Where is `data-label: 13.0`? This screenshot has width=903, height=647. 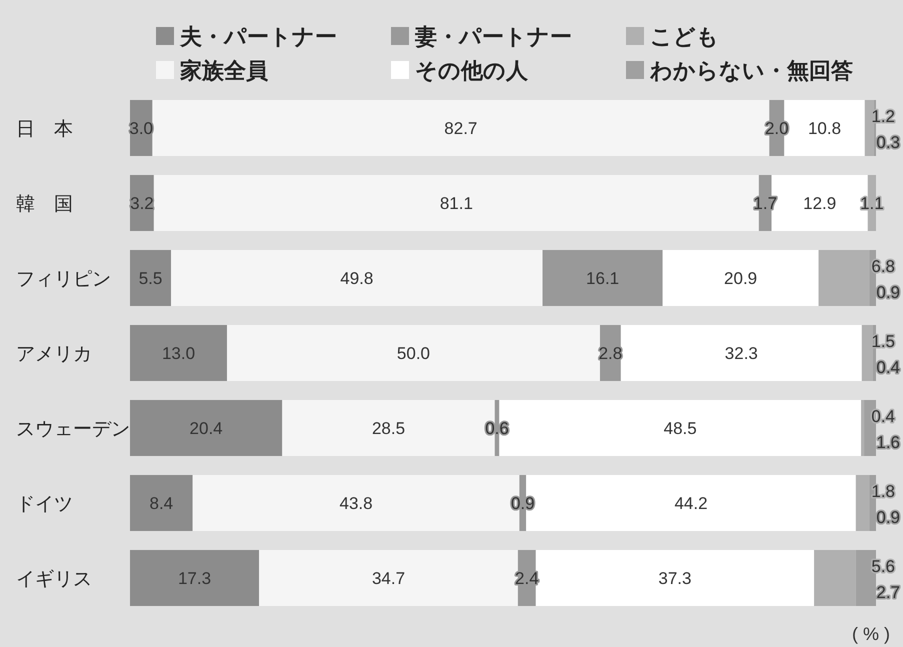 data-label: 13.0 is located at coordinates (179, 353).